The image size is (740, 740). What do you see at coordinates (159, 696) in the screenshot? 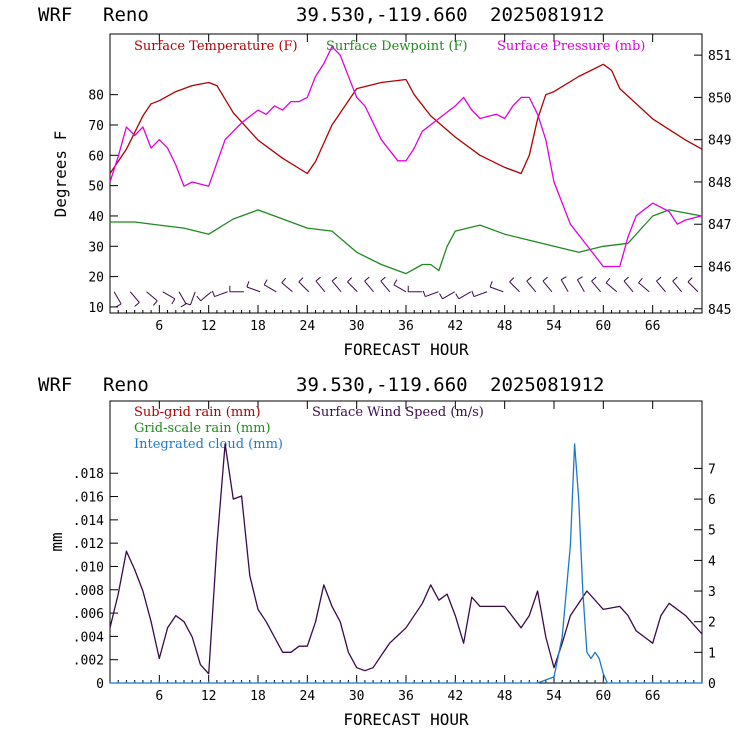
I see `x-tick-label: 6` at bounding box center [159, 696].